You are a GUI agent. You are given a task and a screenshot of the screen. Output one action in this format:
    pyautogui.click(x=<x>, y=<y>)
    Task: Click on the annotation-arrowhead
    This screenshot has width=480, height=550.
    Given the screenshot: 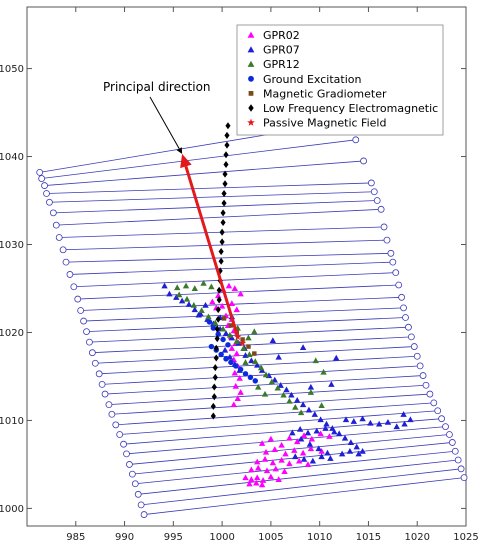 What is the action you would take?
    pyautogui.click(x=179, y=150)
    